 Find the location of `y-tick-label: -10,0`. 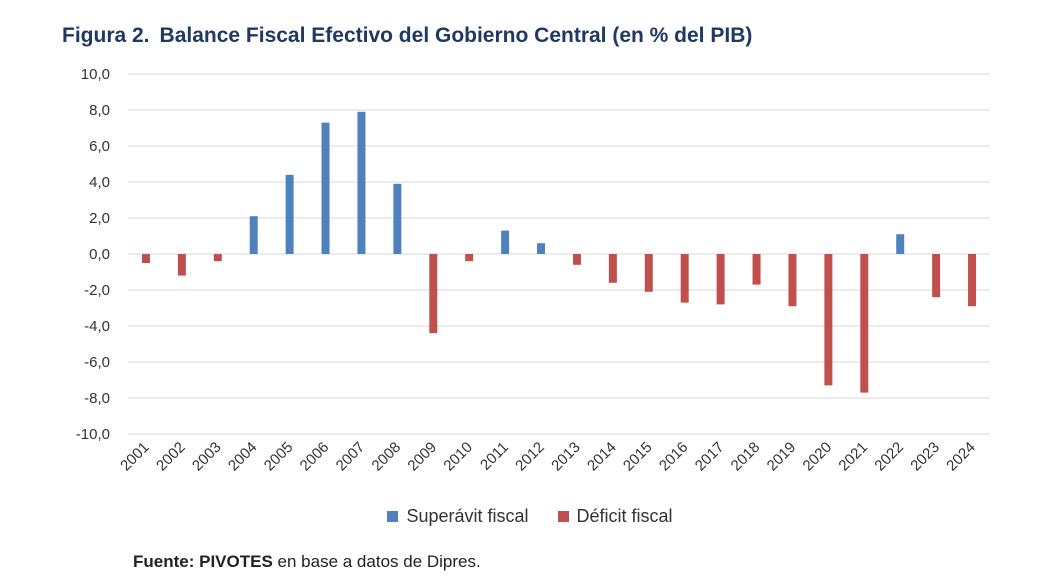

y-tick-label: -10,0 is located at coordinates (93, 434).